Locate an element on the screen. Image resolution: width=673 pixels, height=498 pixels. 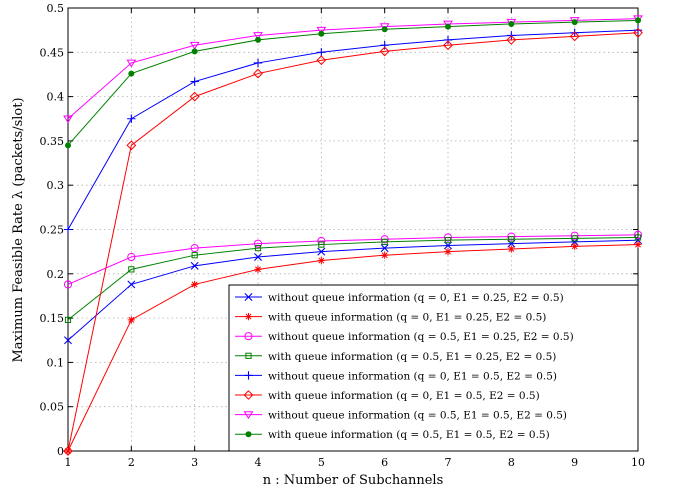
y-tick-label: 0.45 is located at coordinates (52, 52).